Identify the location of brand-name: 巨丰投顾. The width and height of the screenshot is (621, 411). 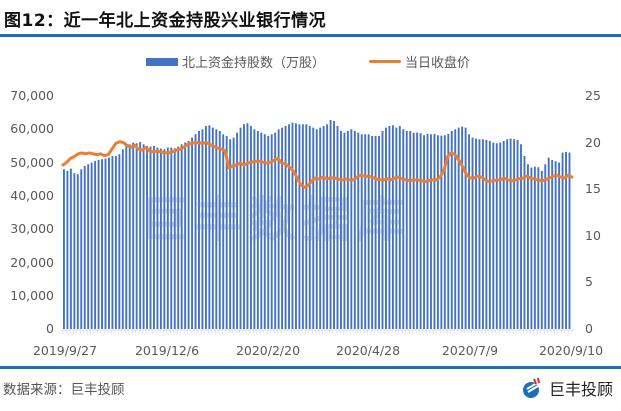
(580, 389).